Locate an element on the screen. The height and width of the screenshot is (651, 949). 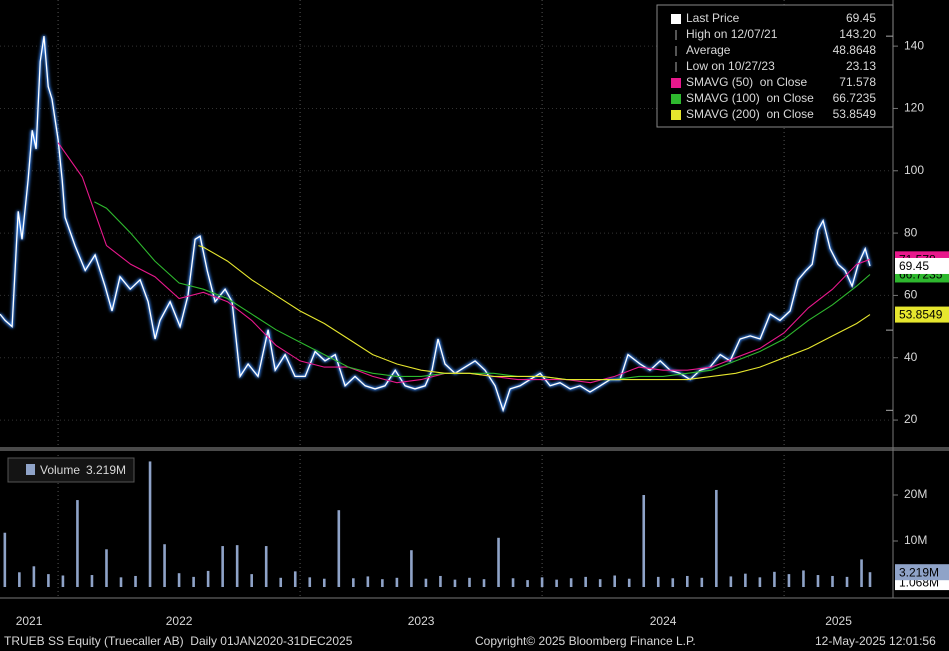
legend-label: SMAVG (200) on Close is located at coordinates (750, 114).